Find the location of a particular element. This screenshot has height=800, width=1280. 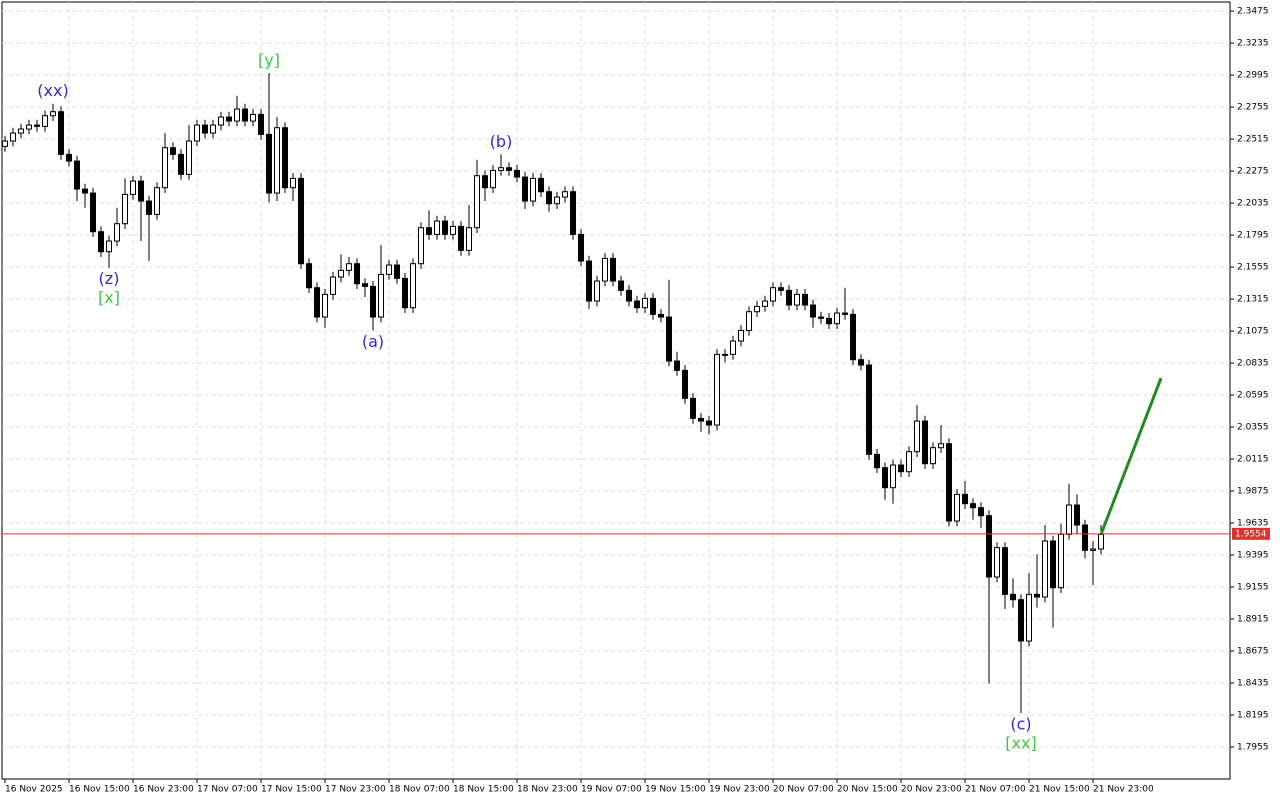

y-tick-label: 2.0115 is located at coordinates (1253, 460).